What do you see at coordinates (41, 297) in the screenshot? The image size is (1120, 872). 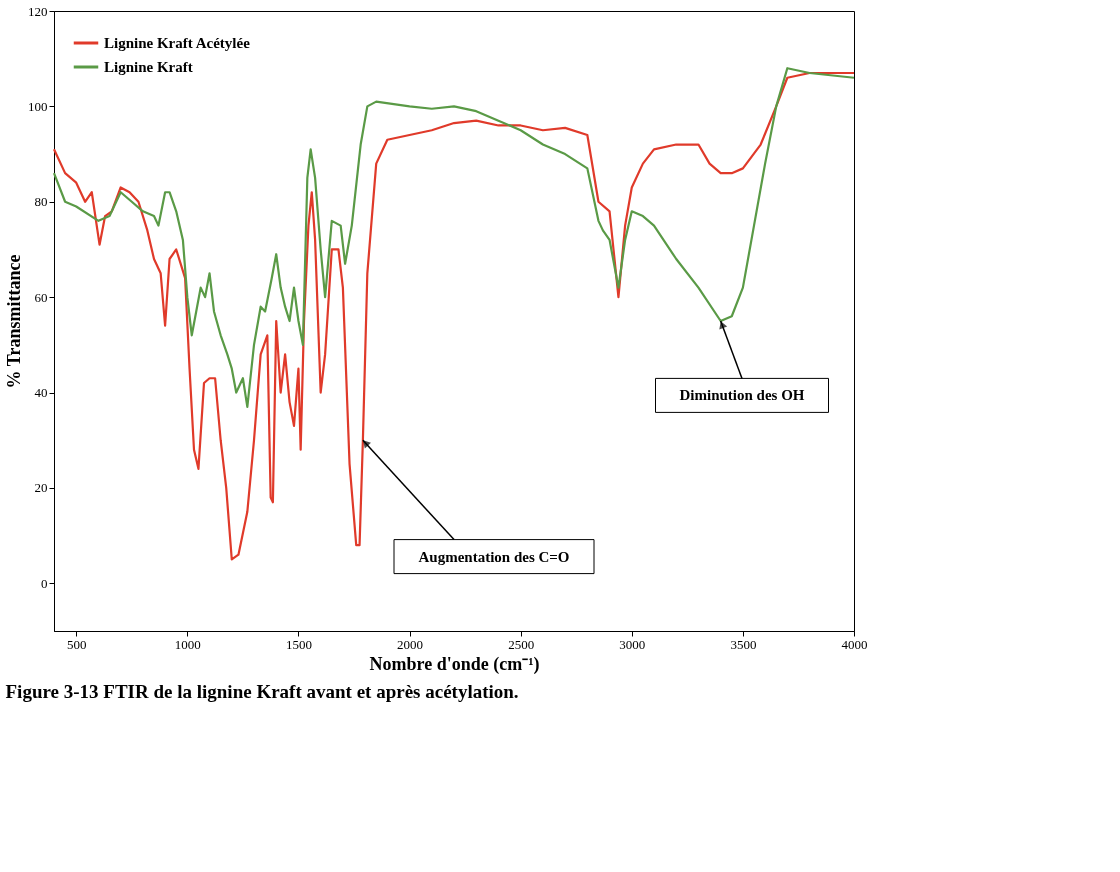 I see `y-tick-label: 60` at bounding box center [41, 297].